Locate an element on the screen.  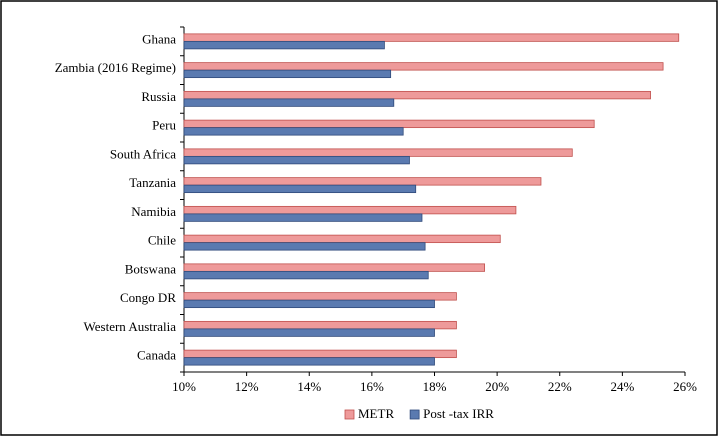
x-tick-label: 10% is located at coordinates (184, 386).